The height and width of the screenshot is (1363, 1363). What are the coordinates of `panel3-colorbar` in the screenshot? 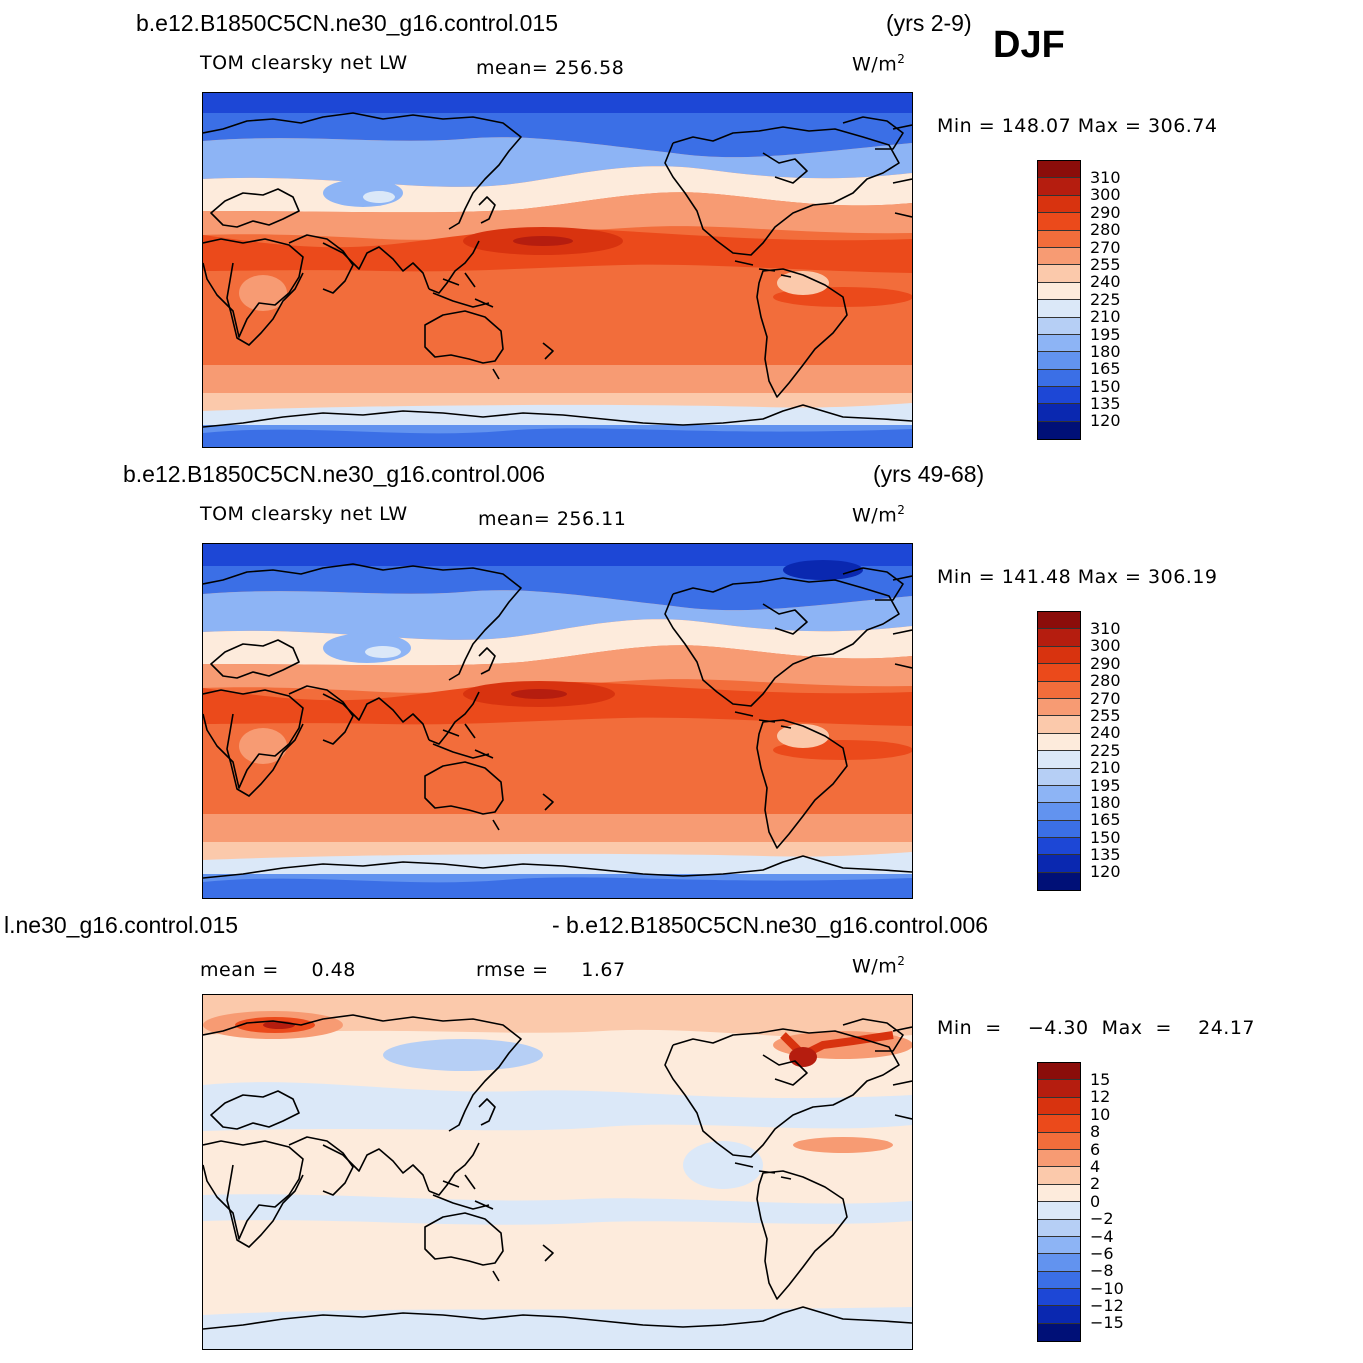 It's located at (1059, 1202).